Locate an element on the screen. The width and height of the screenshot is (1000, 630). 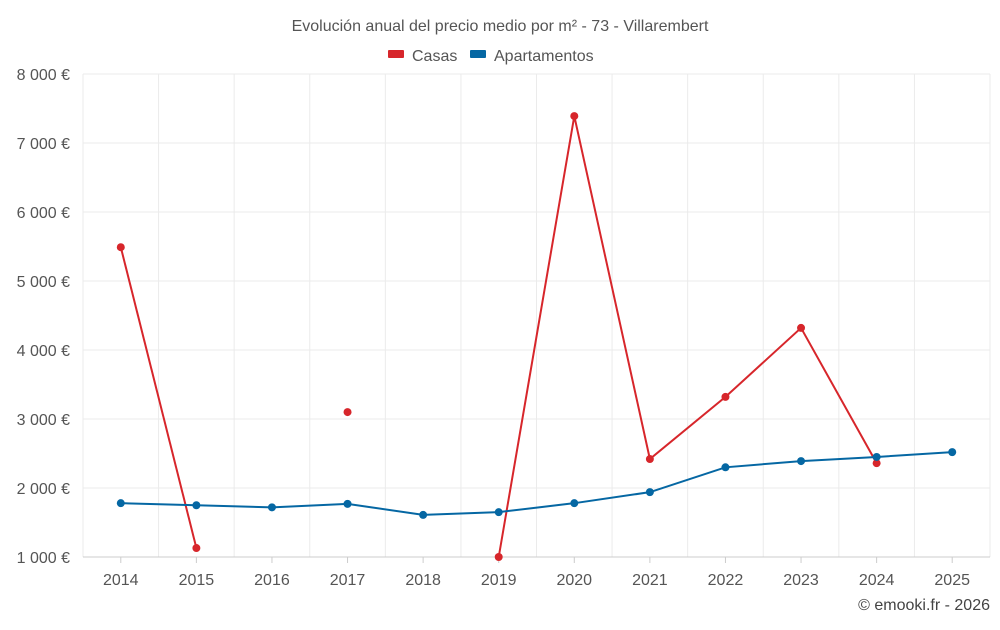
x-tick-label: 2015 is located at coordinates (197, 580).